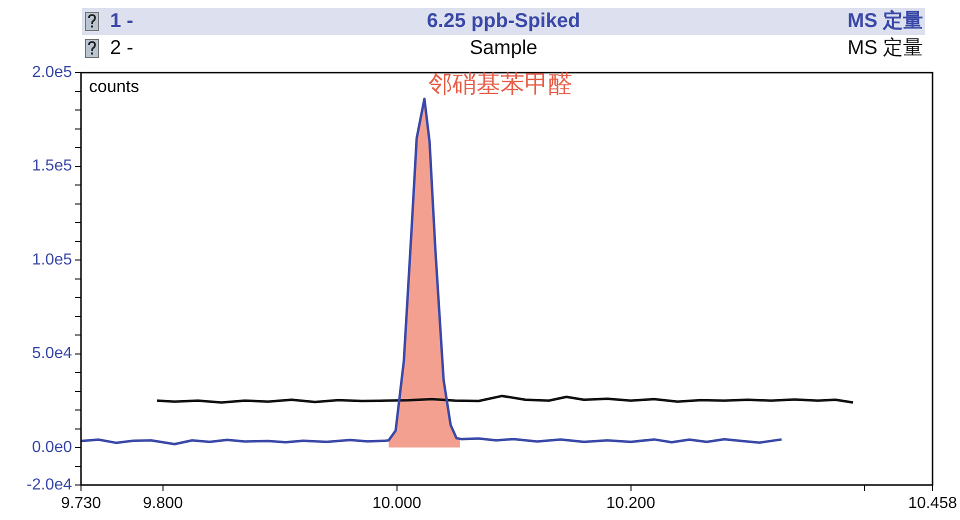  Describe the element at coordinates (504, 48) in the screenshot. I see `text: Sample` at that location.